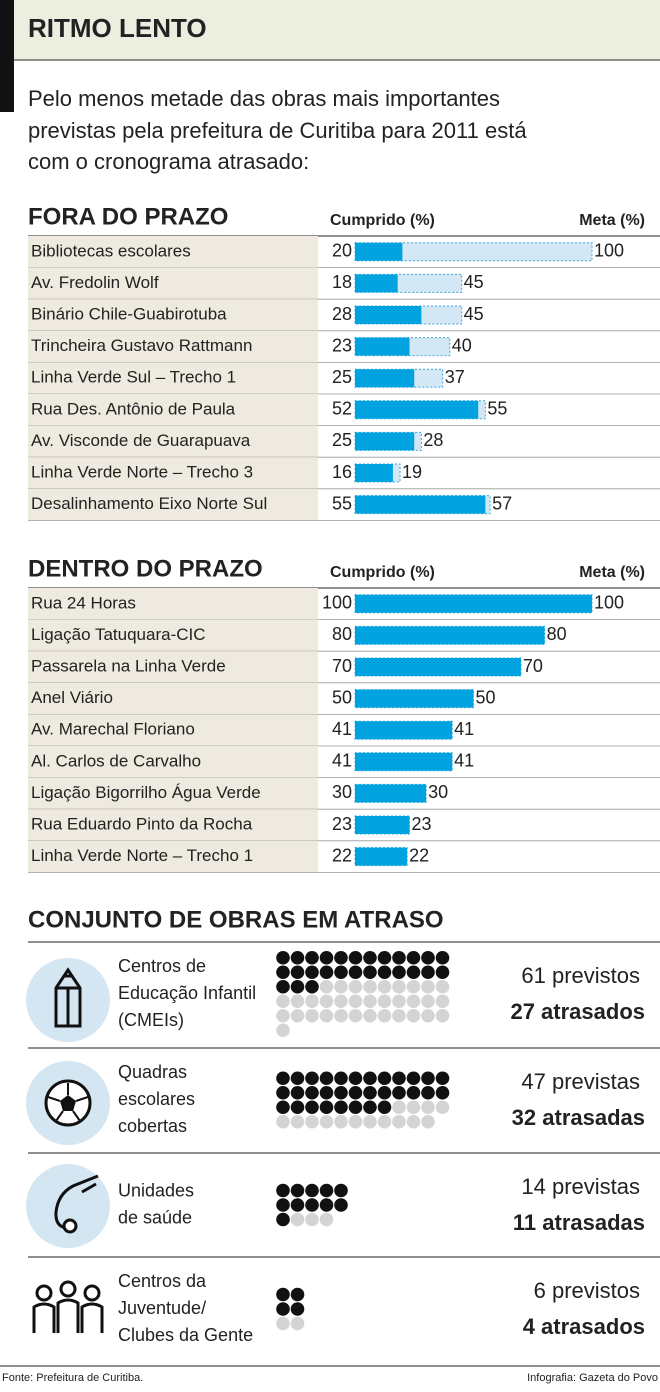 The width and height of the screenshot is (660, 1392). I want to click on row-label: Av. Marechal Floriano, so click(113, 729).